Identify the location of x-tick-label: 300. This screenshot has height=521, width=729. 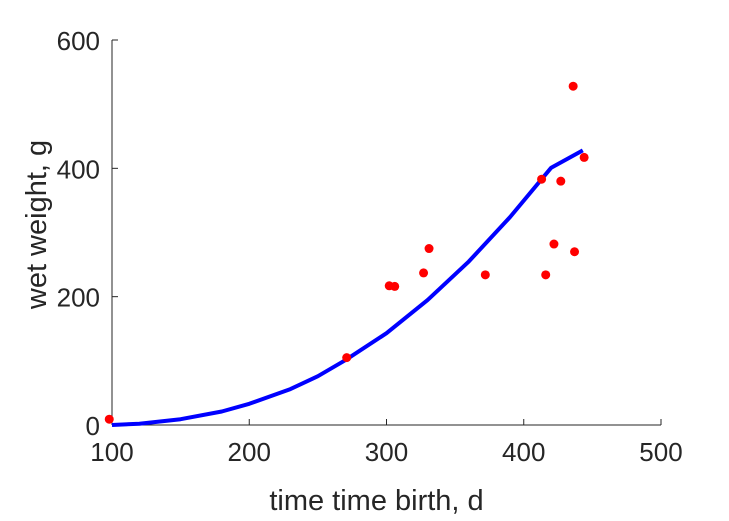
(386, 452).